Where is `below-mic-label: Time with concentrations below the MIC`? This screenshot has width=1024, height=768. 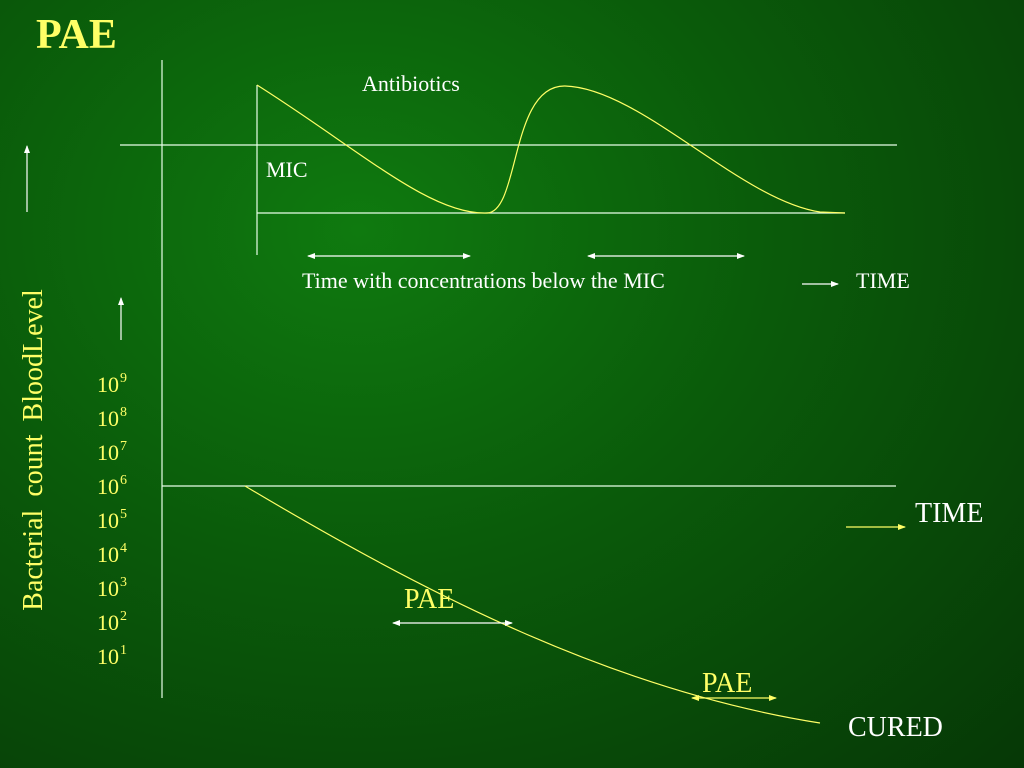 below-mic-label: Time with concentrations below the MIC is located at coordinates (483, 280).